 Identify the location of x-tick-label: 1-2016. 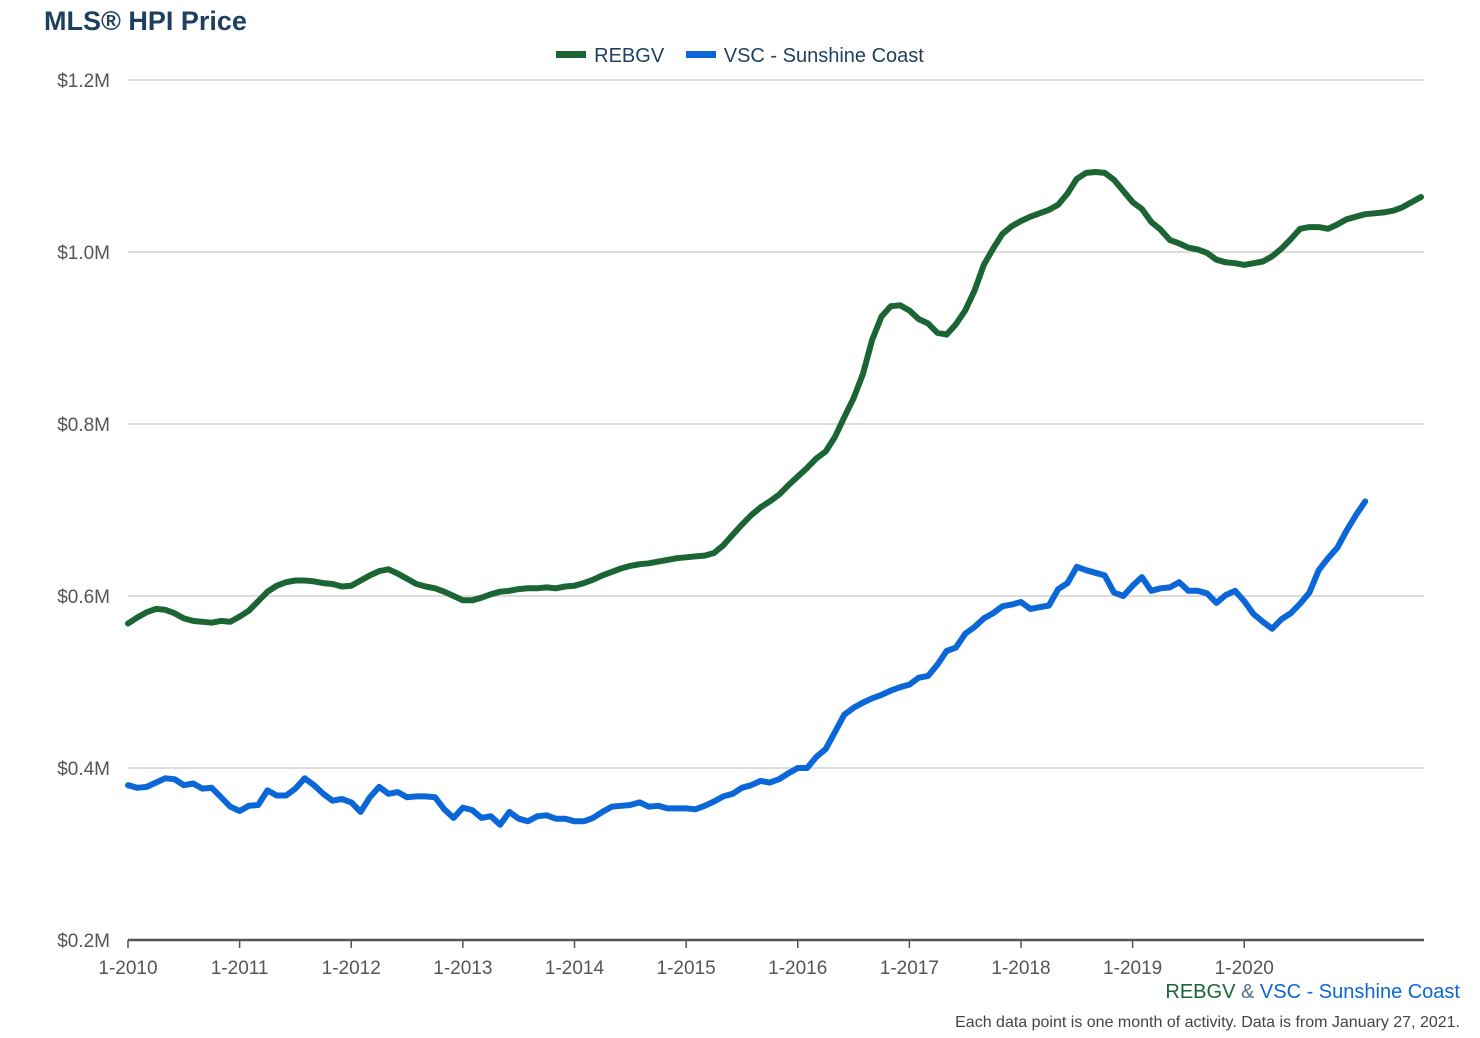
(797, 968).